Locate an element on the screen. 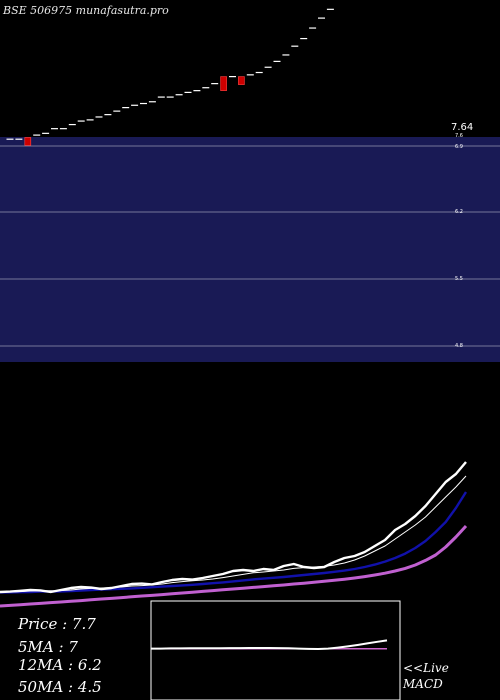  macd-box is located at coordinates (275, 650).